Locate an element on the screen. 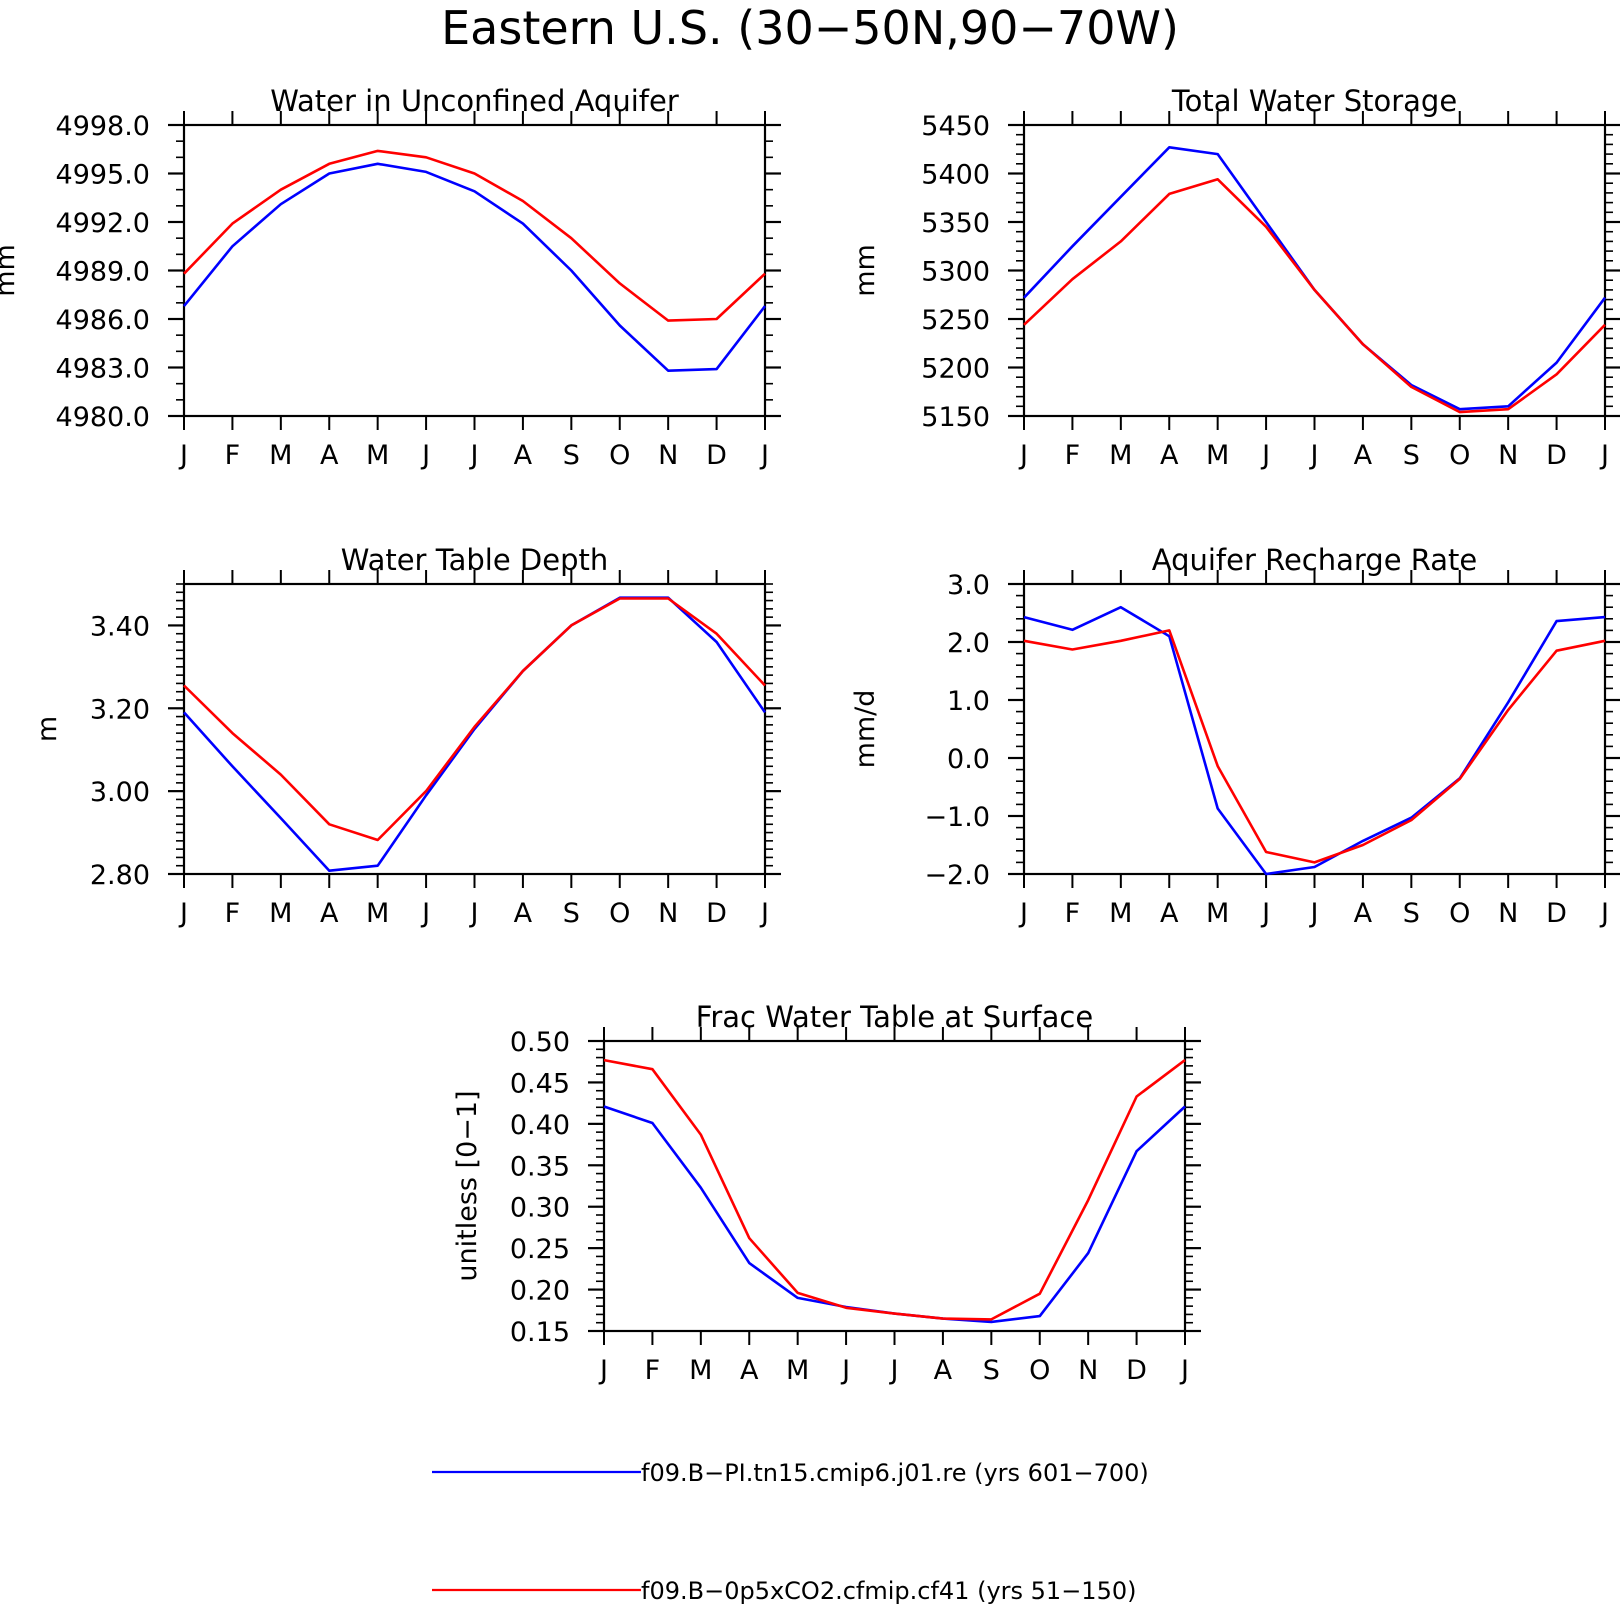 The height and width of the screenshot is (1606, 1620). y-tick-label: −2.0 is located at coordinates (957, 875).